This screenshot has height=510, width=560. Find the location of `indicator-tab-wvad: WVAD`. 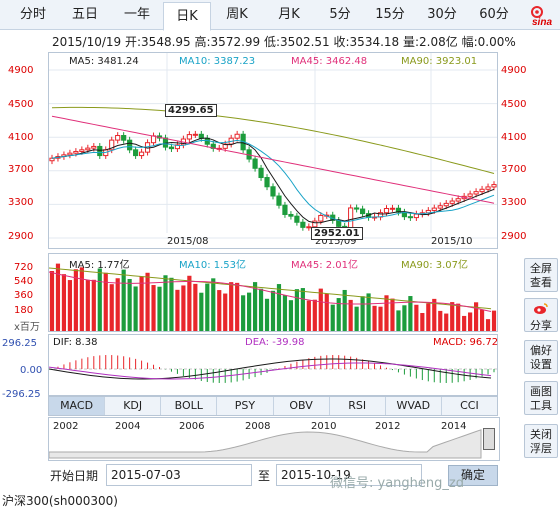

indicator-tab-wvad: WVAD is located at coordinates (414, 406).